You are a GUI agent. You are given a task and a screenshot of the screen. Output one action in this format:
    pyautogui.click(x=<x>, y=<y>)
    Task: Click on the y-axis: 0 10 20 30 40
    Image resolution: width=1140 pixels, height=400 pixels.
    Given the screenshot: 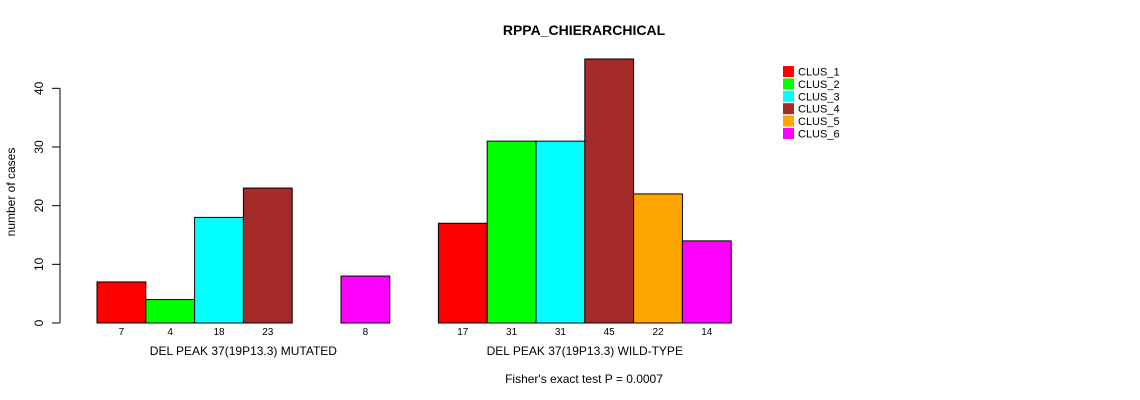 What is the action you would take?
    pyautogui.click(x=46, y=203)
    